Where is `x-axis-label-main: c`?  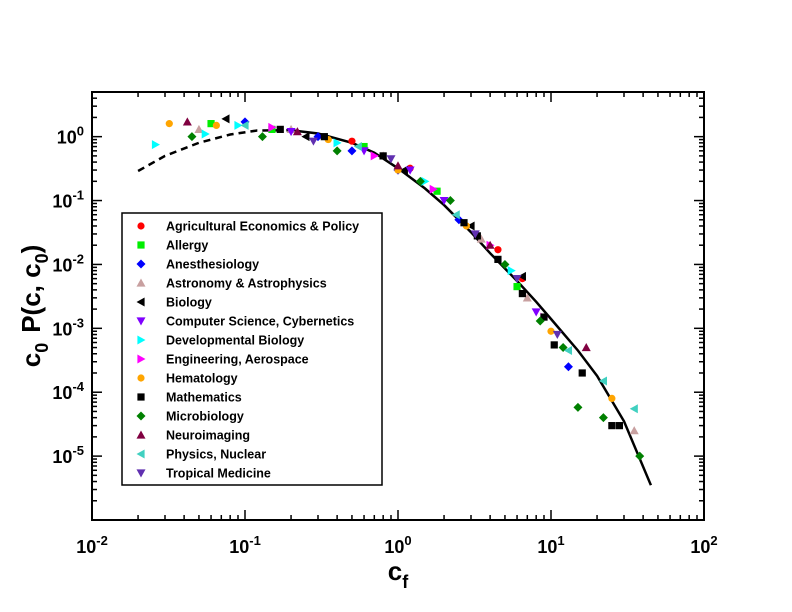
x-axis-label-main: c is located at coordinates (395, 571).